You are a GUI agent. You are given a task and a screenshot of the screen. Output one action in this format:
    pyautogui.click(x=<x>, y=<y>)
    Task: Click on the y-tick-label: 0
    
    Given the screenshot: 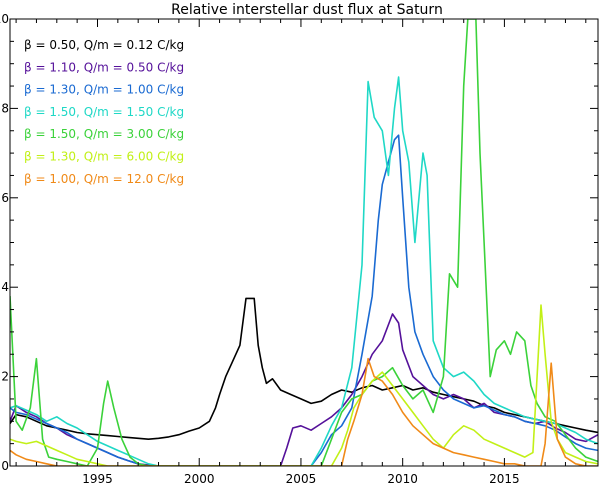 What is the action you would take?
    pyautogui.click(x=5, y=466)
    